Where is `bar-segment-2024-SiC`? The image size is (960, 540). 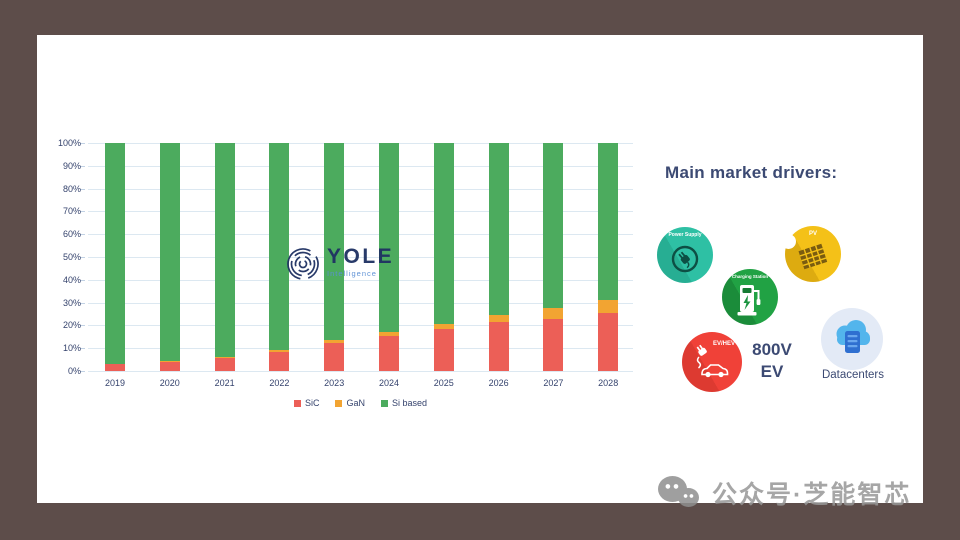
bar-segment-2024-SiC is located at coordinates (389, 353).